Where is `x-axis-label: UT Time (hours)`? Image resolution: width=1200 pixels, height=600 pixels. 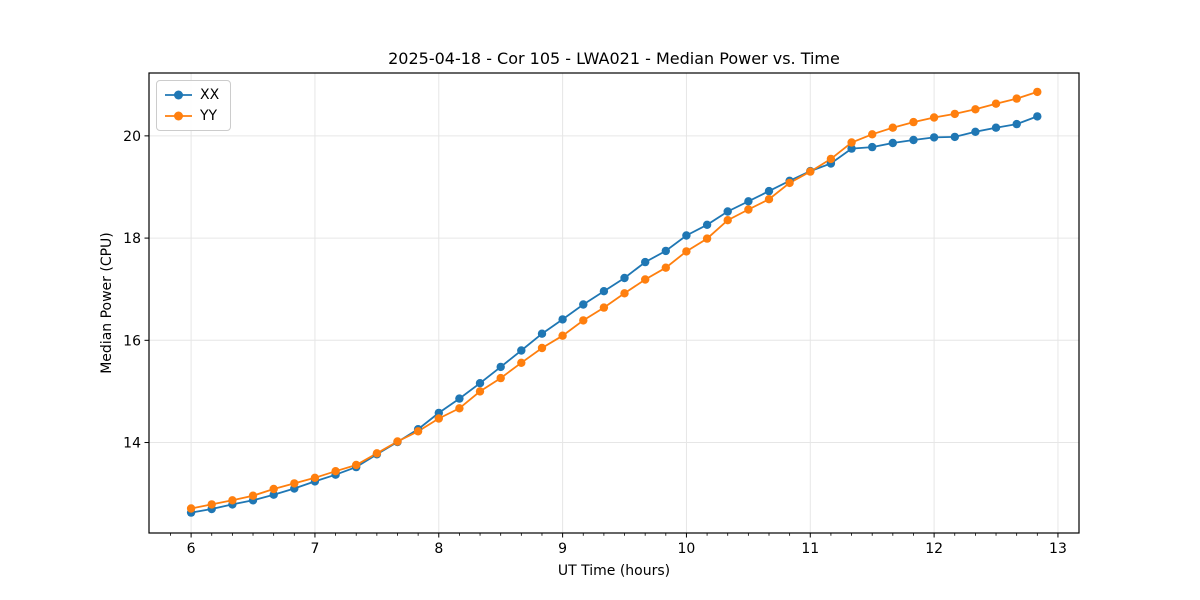 x-axis-label: UT Time (hours) is located at coordinates (614, 571).